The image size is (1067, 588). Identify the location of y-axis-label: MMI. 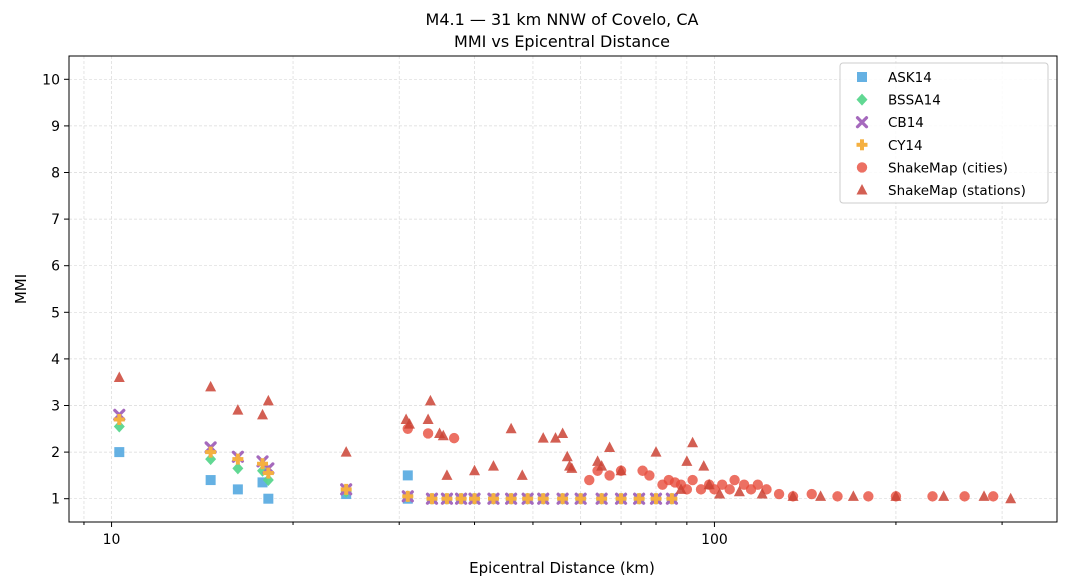
(21, 289).